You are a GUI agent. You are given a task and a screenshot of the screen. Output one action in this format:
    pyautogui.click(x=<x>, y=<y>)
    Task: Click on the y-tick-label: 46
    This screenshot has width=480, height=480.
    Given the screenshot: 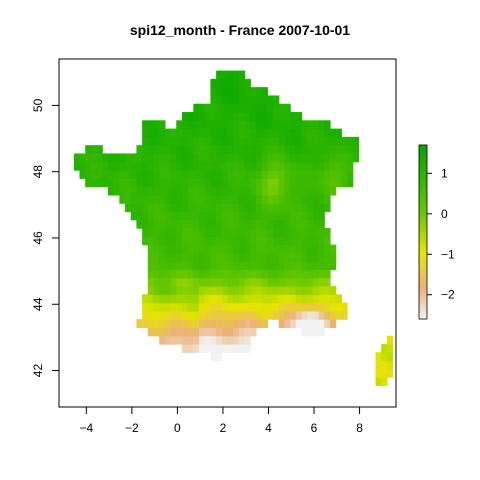 What is the action you would take?
    pyautogui.click(x=38, y=238)
    